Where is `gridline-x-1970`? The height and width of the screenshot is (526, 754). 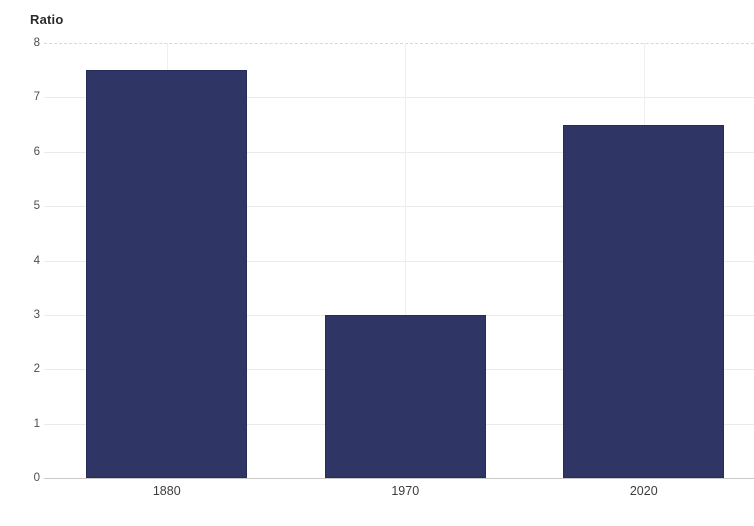 gridline-x-1970 is located at coordinates (406, 260).